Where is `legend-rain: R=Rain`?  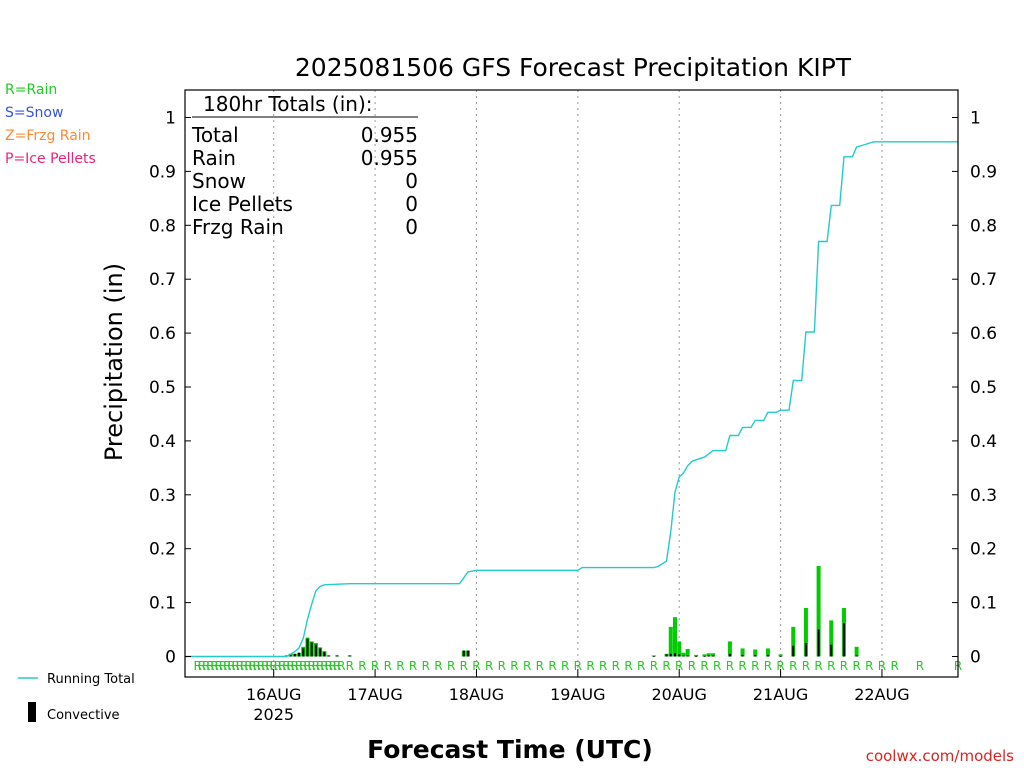
legend-rain: R=Rain is located at coordinates (31, 90).